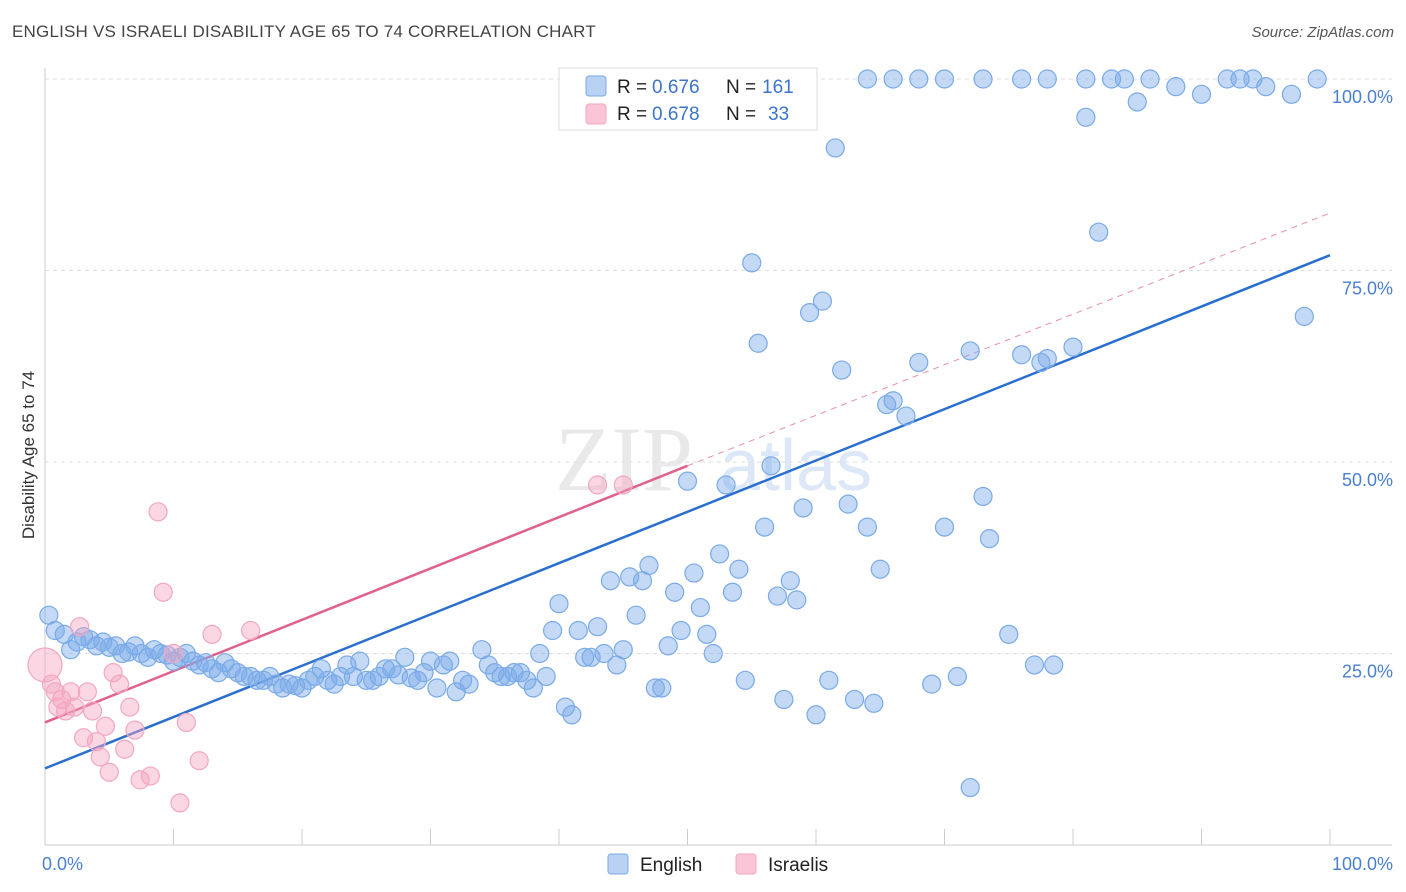  I want to click on bottom-legend-english-swatch, so click(618, 864).